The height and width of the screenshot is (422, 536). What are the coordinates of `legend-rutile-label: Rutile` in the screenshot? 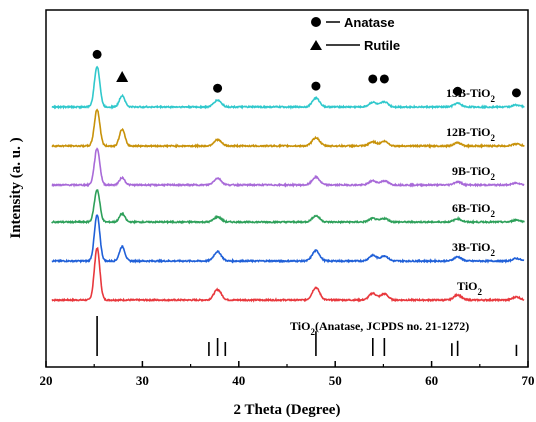 It's located at (382, 45).